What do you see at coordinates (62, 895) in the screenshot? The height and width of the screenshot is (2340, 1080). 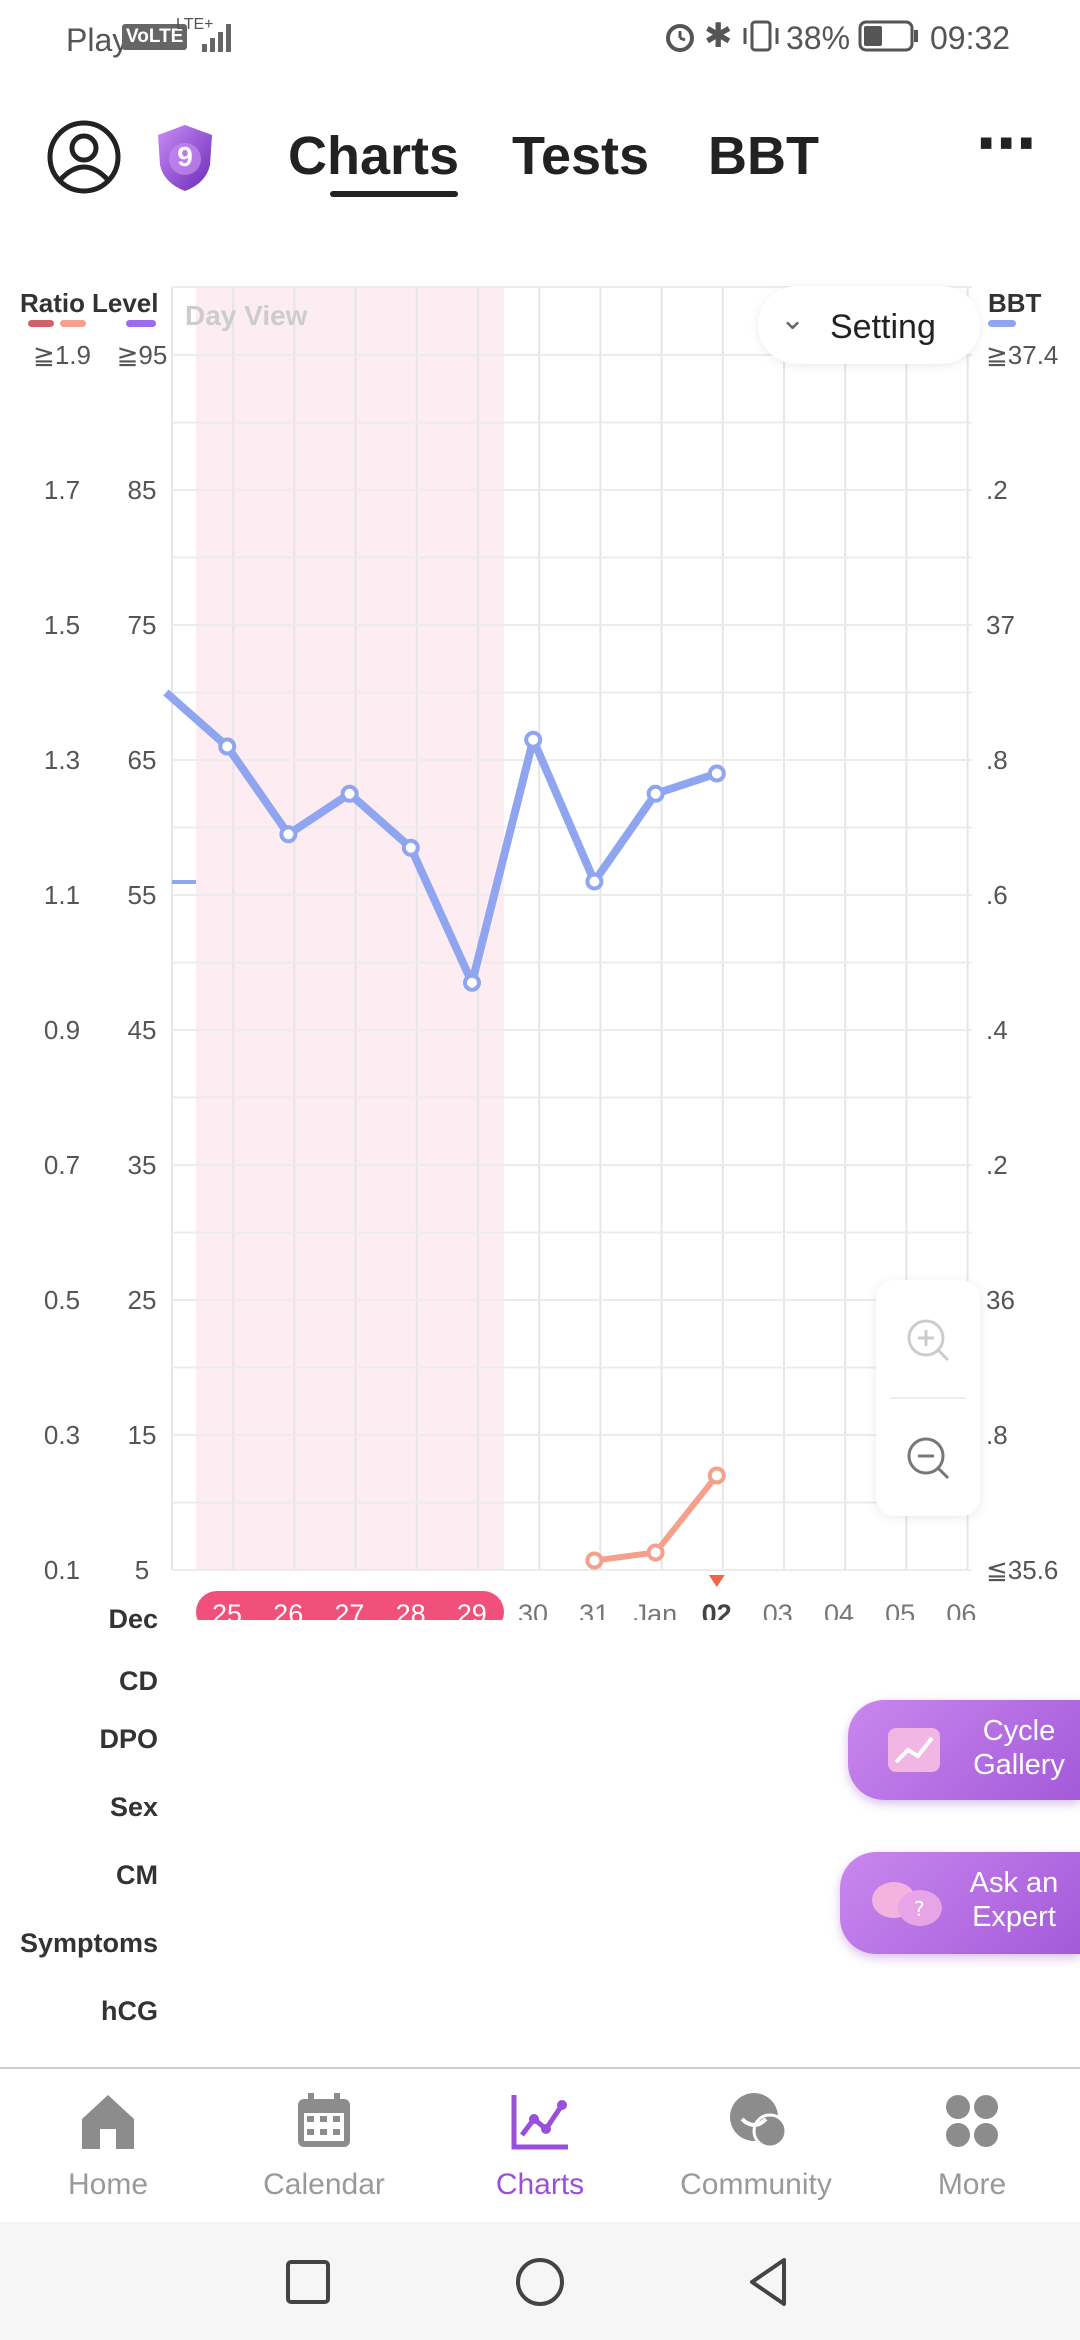 I see `ratio-tick-label: 1.1` at bounding box center [62, 895].